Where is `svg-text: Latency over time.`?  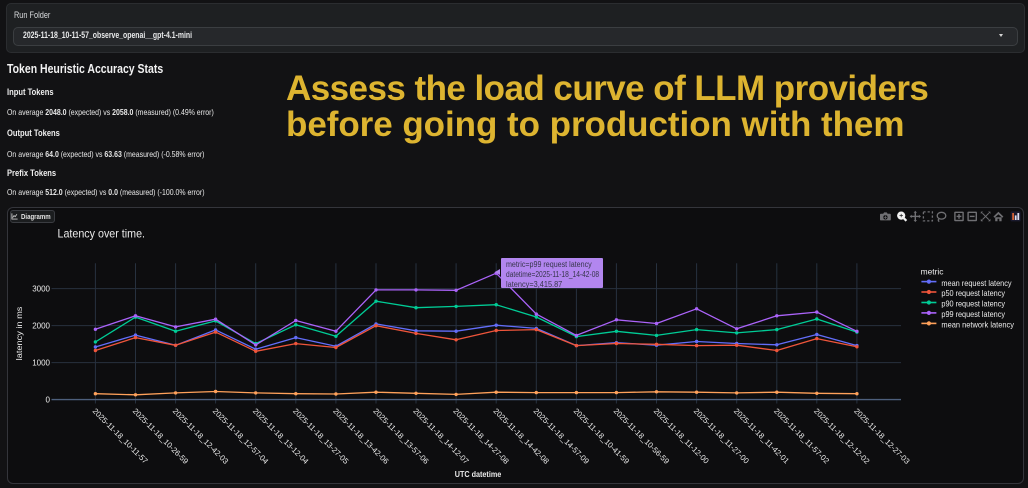 svg-text: Latency over time. is located at coordinates (102, 233).